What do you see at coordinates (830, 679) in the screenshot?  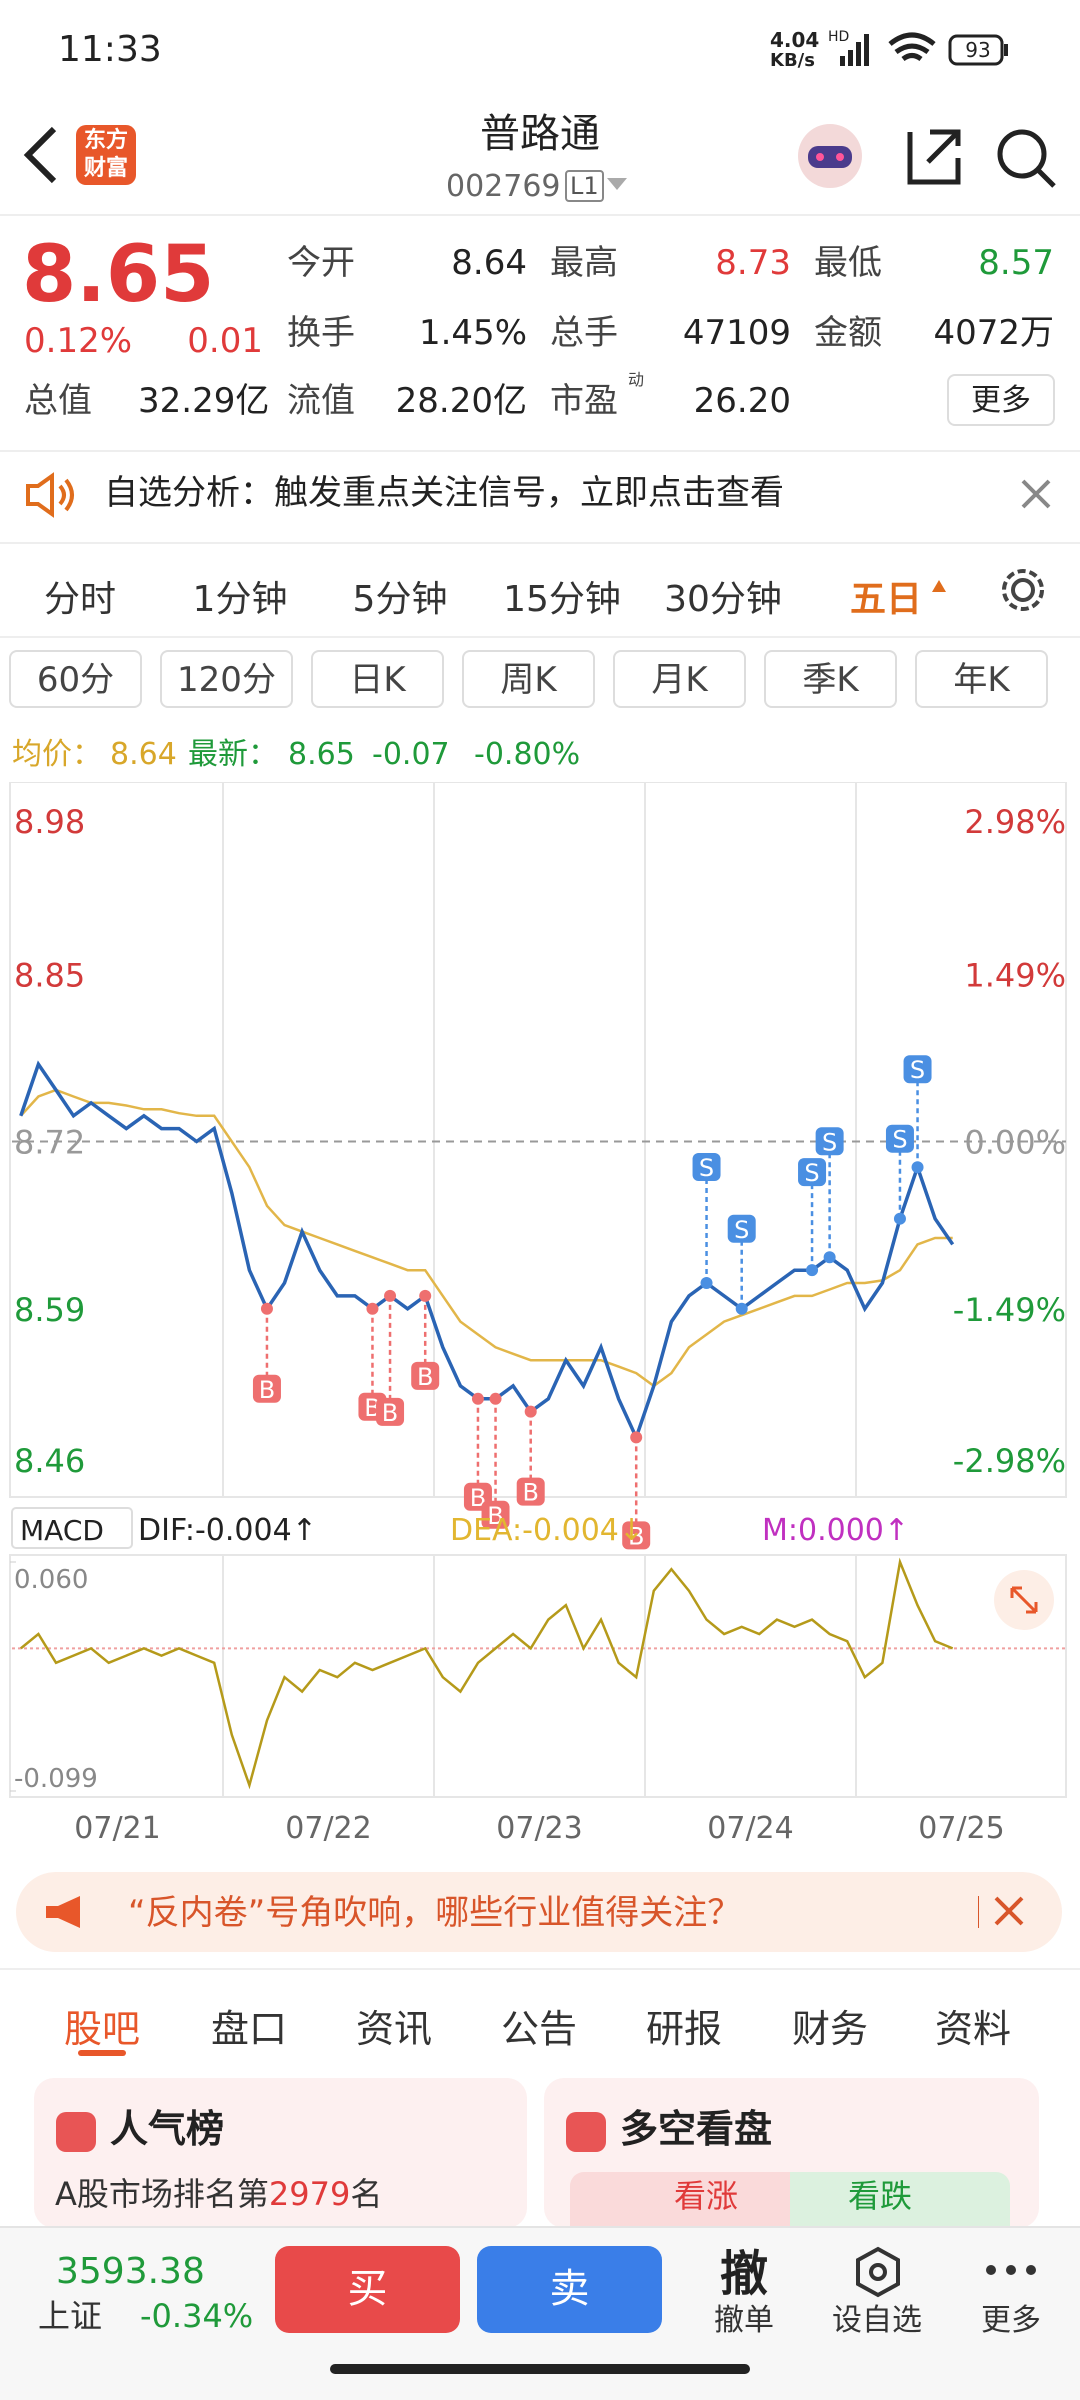 I see `kline-tab: 季K` at bounding box center [830, 679].